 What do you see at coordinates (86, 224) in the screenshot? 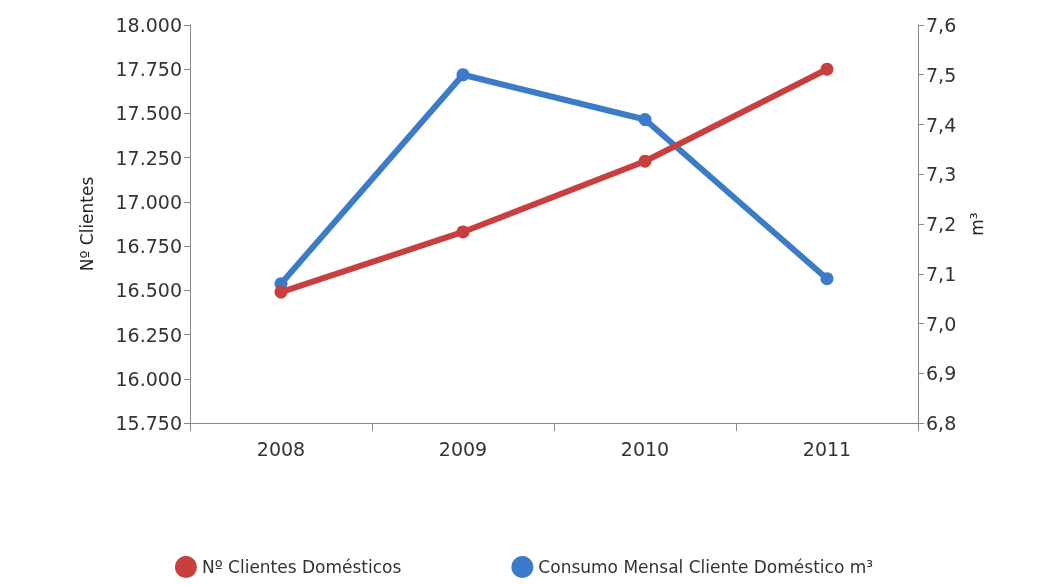
I see `y-axis-title: Nº Clientes` at bounding box center [86, 224].